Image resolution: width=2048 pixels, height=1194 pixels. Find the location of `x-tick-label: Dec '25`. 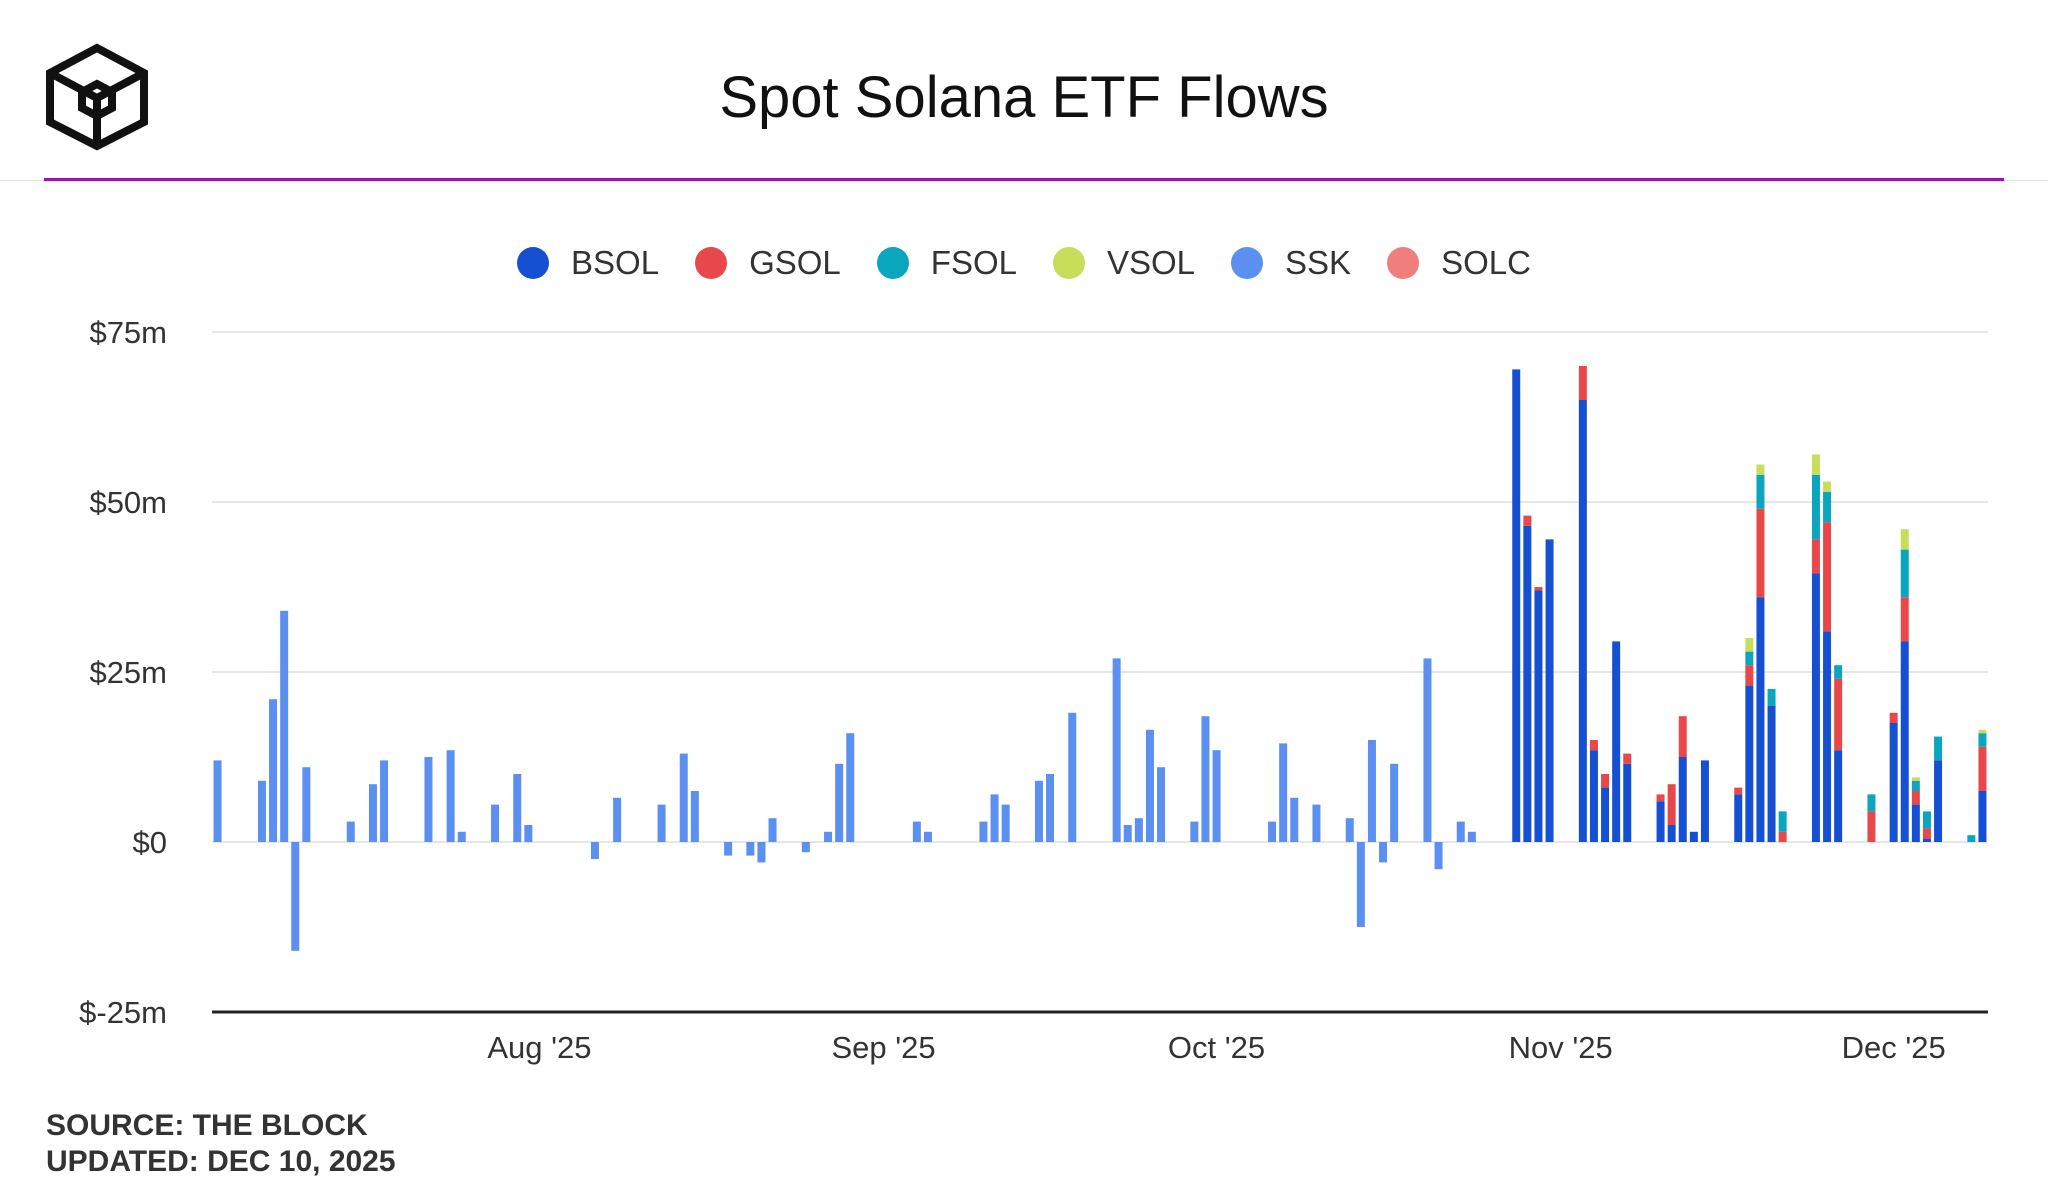

x-tick-label: Dec '25 is located at coordinates (1894, 1047).